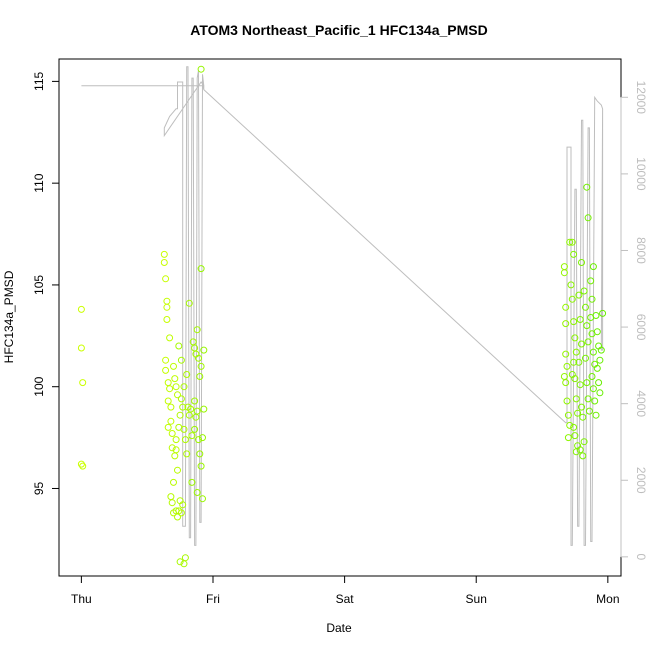  What do you see at coordinates (39, 81) in the screenshot?
I see `left-tick-label: 115` at bounding box center [39, 81].